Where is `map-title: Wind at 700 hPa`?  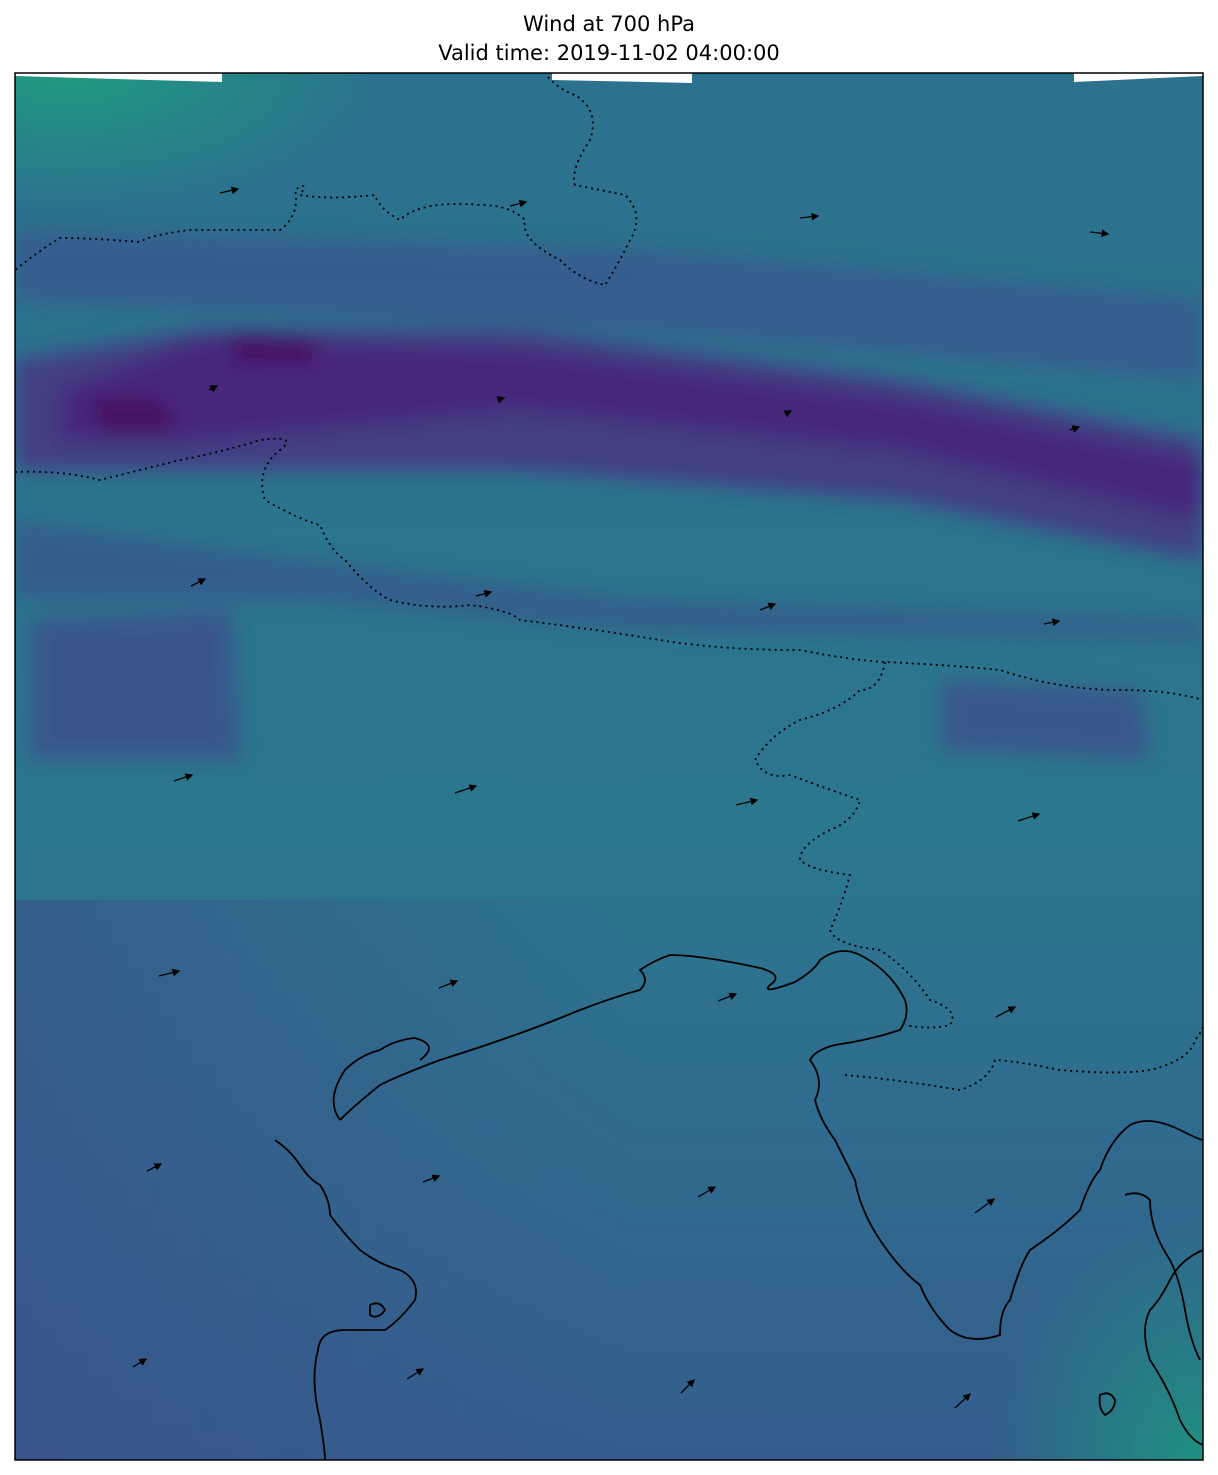 map-title: Wind at 700 hPa is located at coordinates (609, 24).